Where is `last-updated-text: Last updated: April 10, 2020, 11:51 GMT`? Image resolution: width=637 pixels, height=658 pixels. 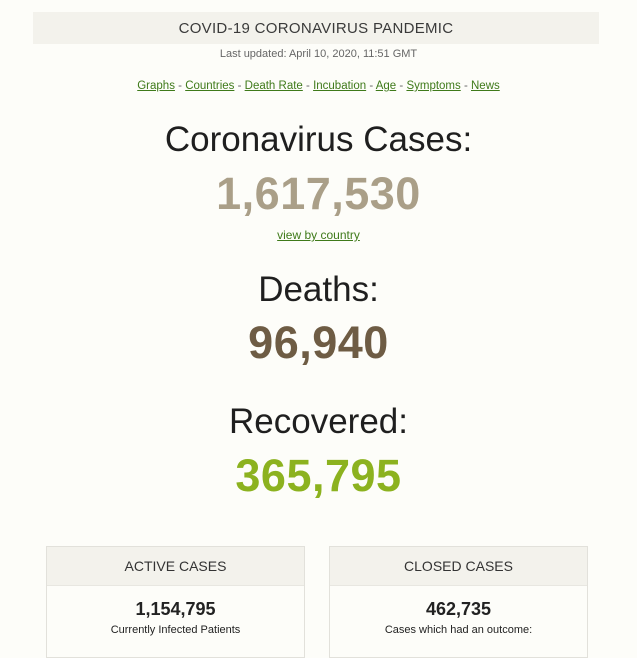 last-updated-text: Last updated: April 10, 2020, 11:51 GMT is located at coordinates (318, 54).